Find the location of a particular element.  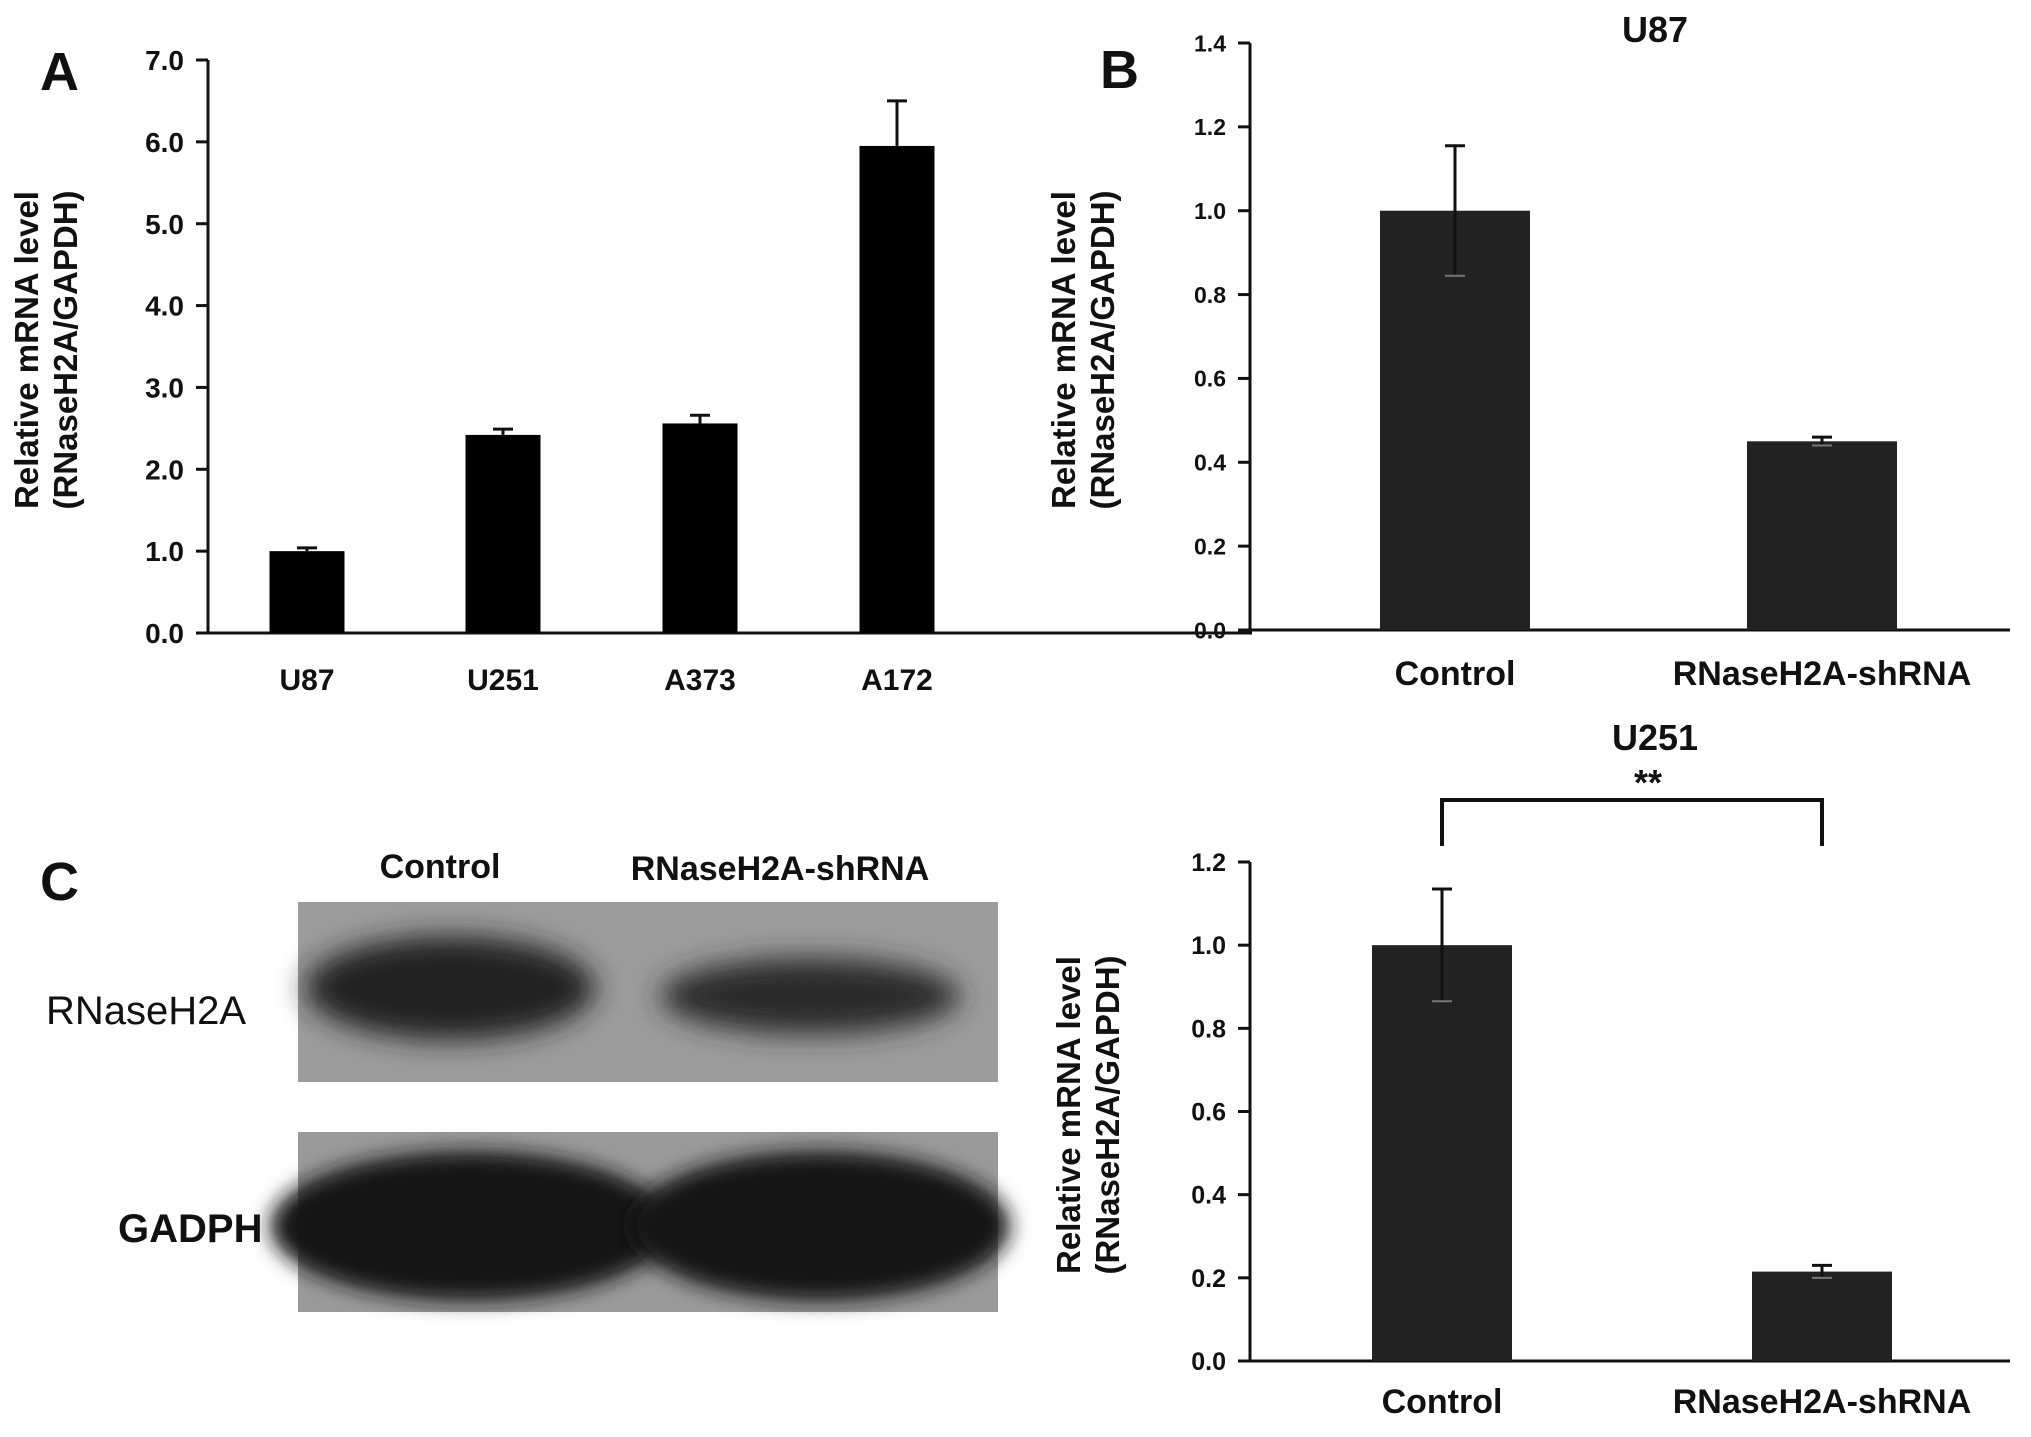

blot-band-gadph-shrna is located at coordinates (820, 1226).